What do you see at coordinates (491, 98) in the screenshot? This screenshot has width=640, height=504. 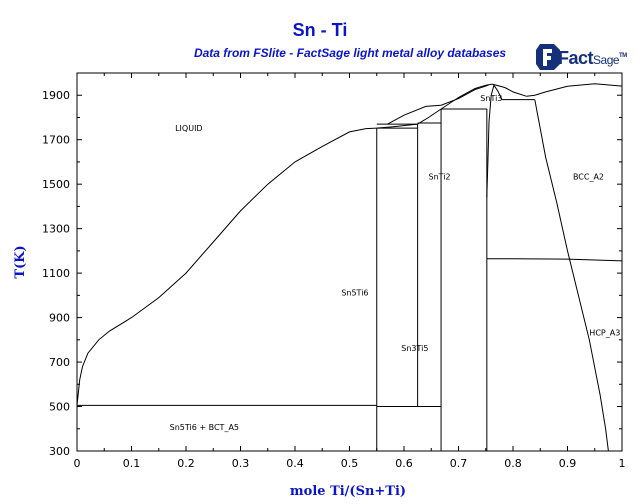 I see `region-label: SnTi3` at bounding box center [491, 98].